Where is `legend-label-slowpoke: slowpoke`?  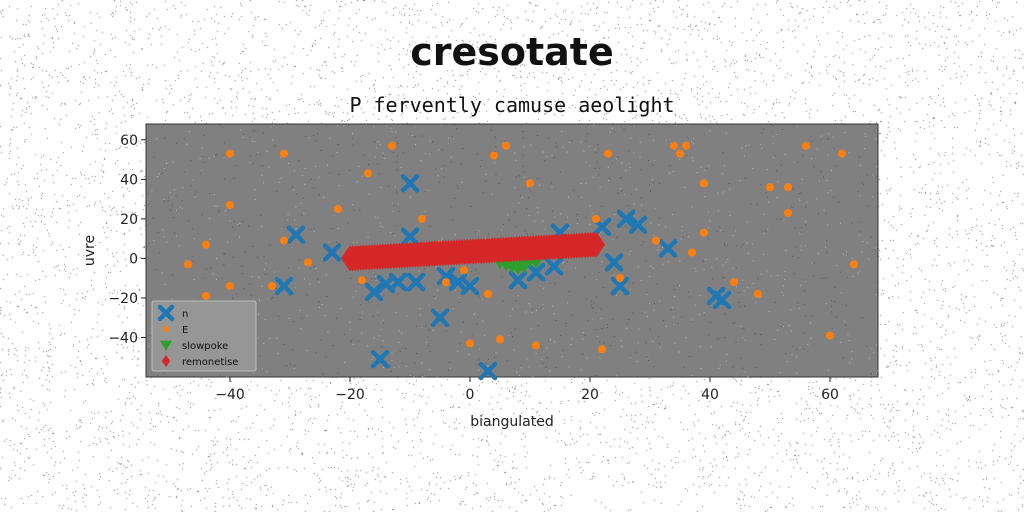
legend-label-slowpoke: slowpoke is located at coordinates (205, 346).